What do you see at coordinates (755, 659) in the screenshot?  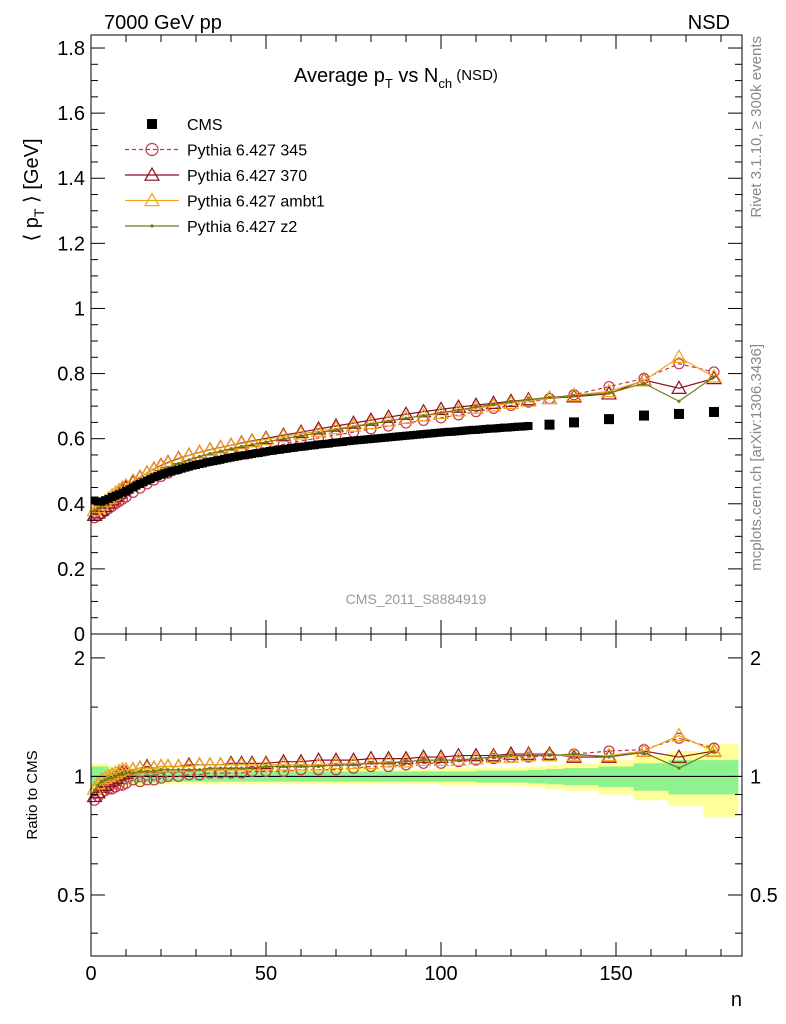 I see `ratio-y-tick-label-right: 2` at bounding box center [755, 659].